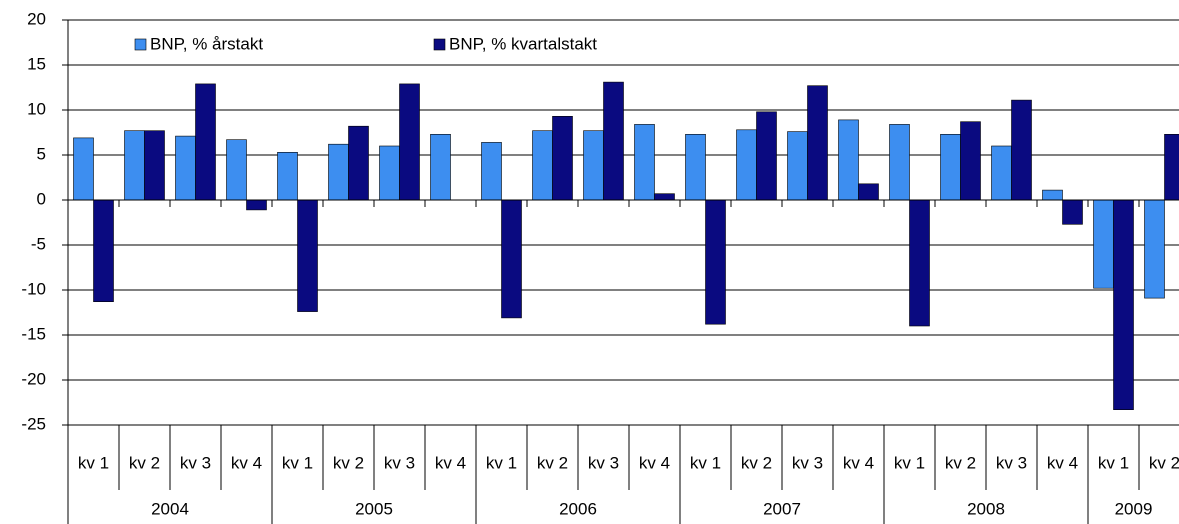 This screenshot has height=524, width=1179. I want to click on y-tick-label: 0, so click(41, 198).